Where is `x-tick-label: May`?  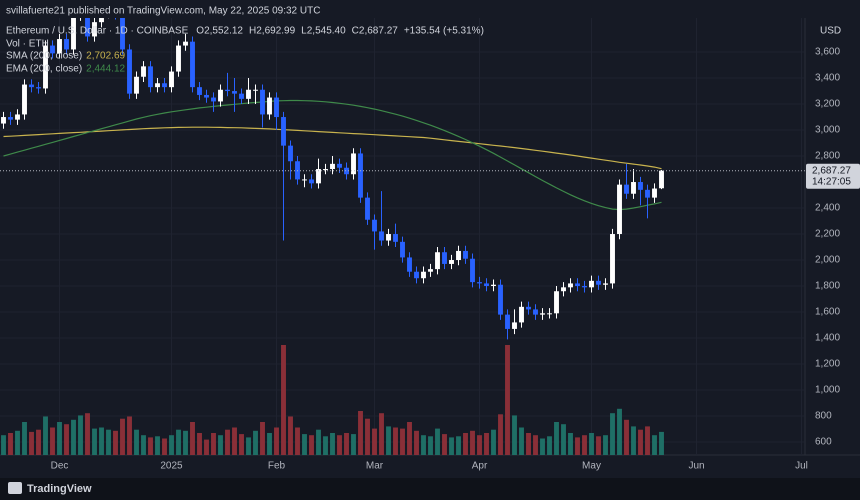 x-tick-label: May is located at coordinates (591, 466).